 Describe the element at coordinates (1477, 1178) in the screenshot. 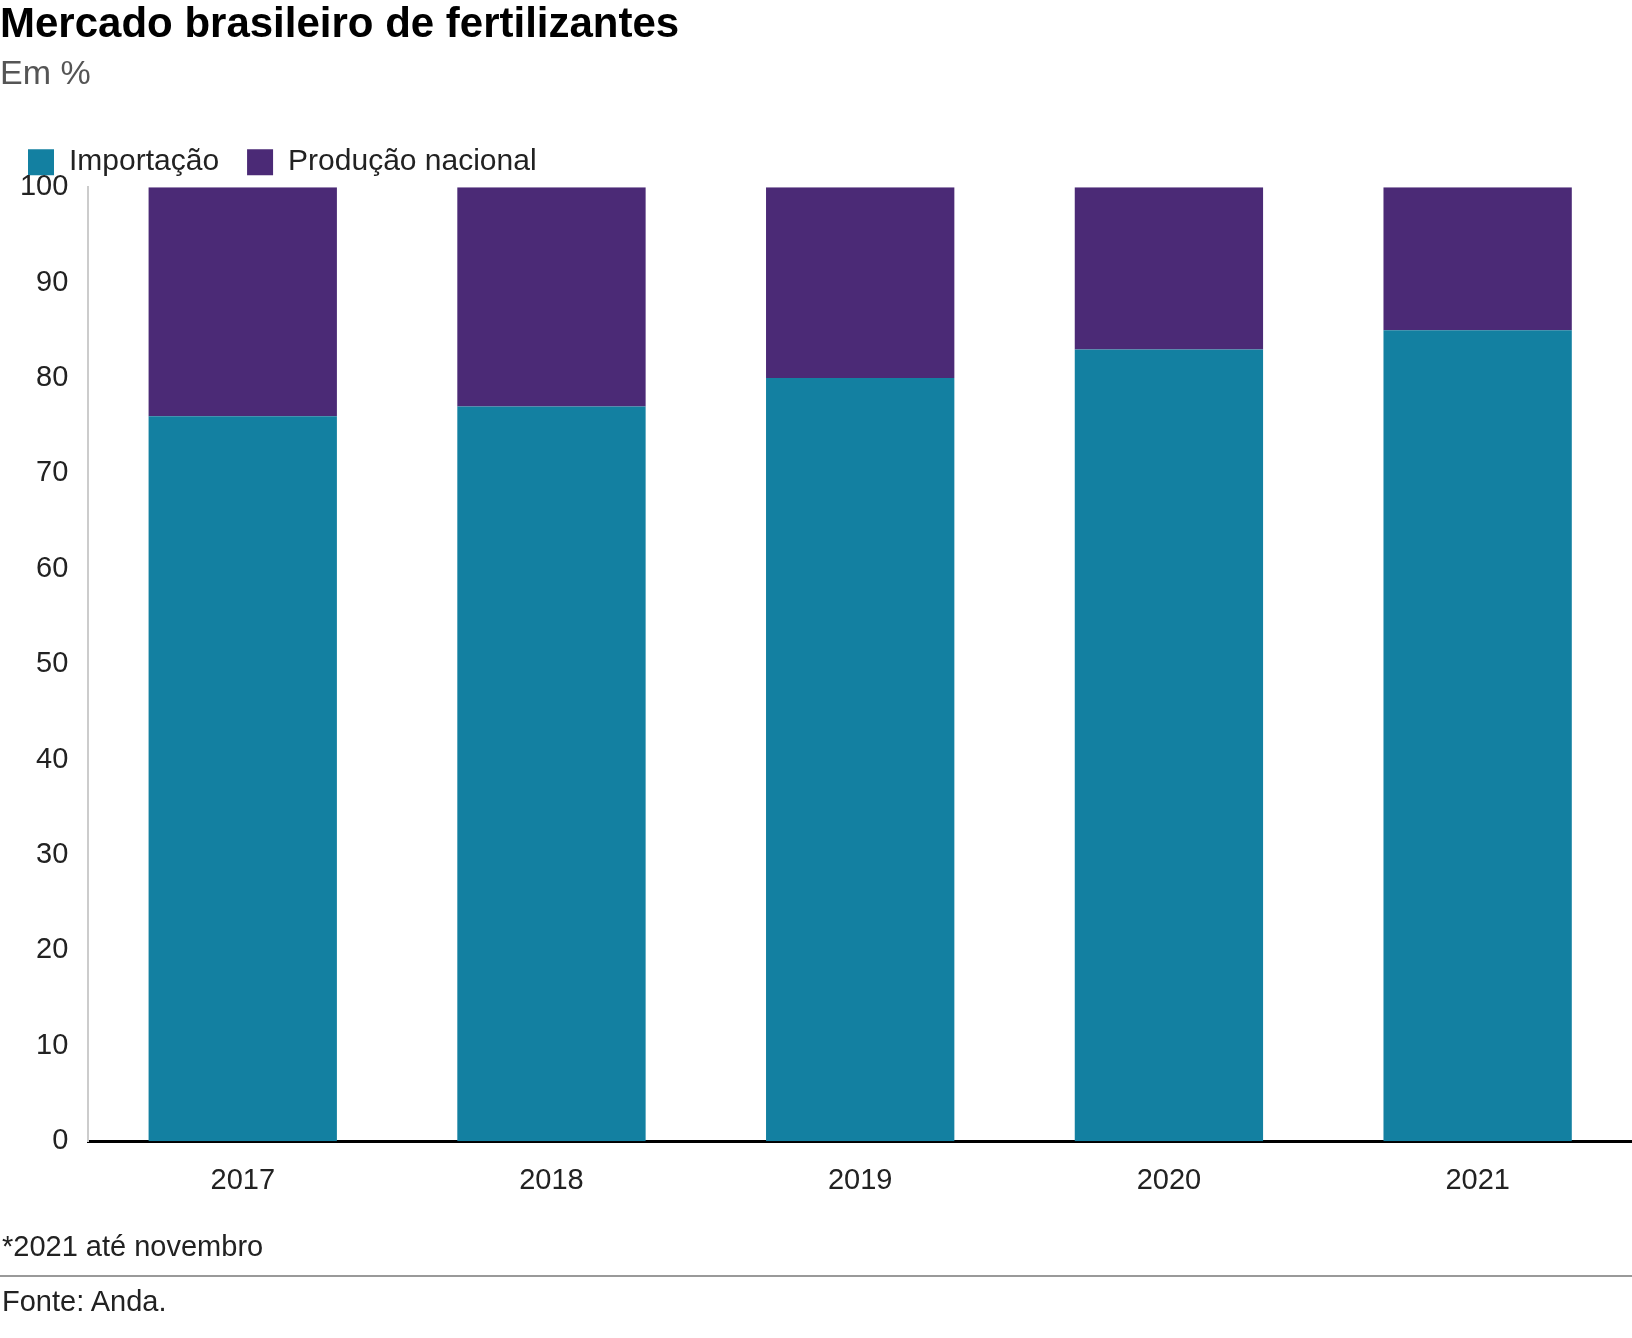

I see `x-tick-label: 2021` at that location.